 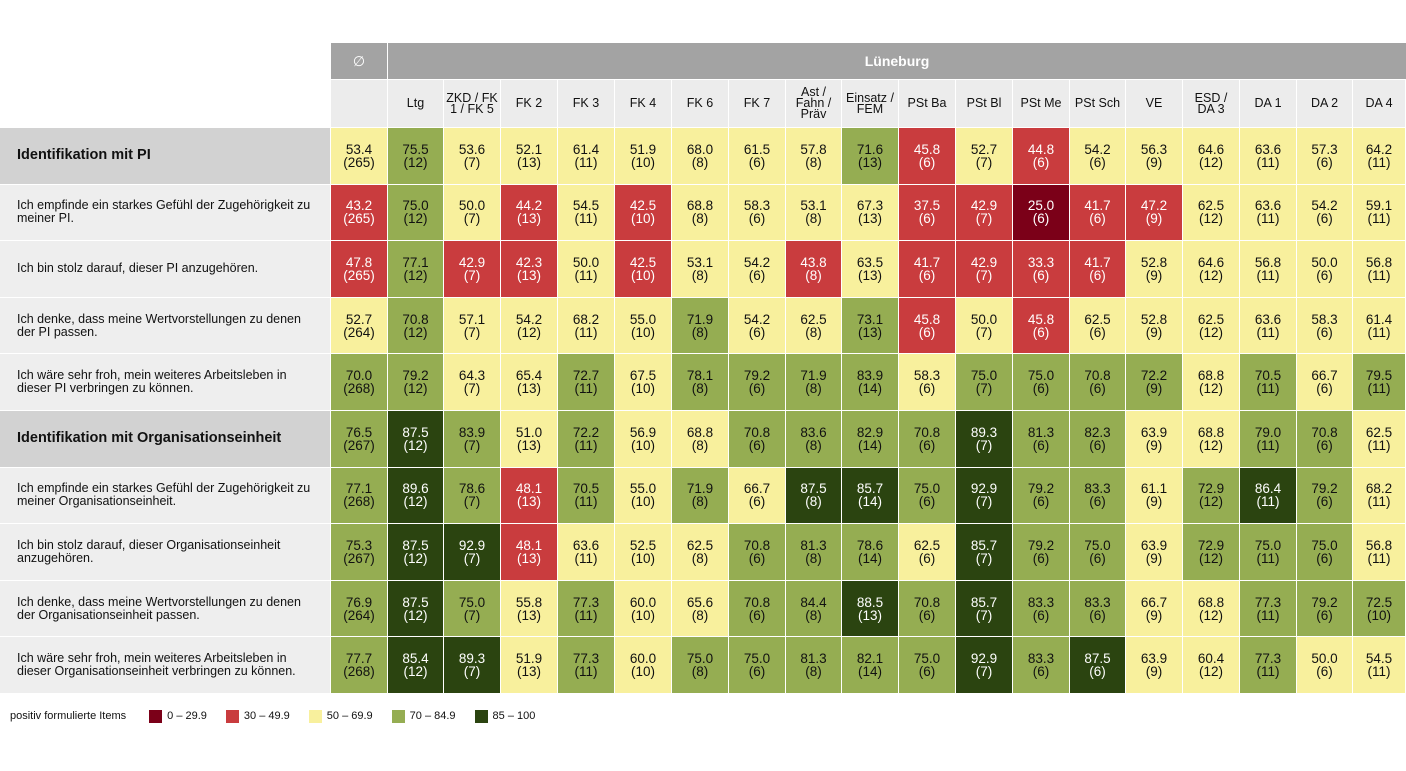 What do you see at coordinates (700, 262) in the screenshot?
I see `cell-value: 53.1` at bounding box center [700, 262].